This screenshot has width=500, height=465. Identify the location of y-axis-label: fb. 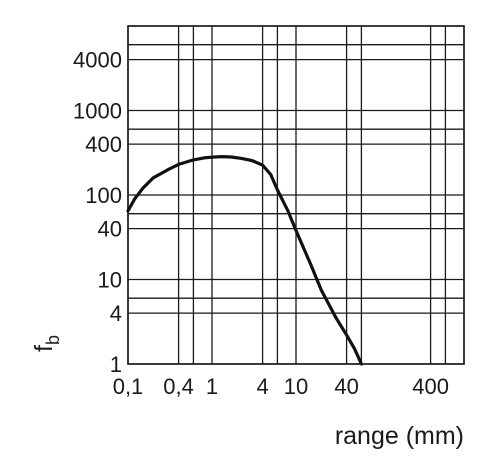
(46, 343).